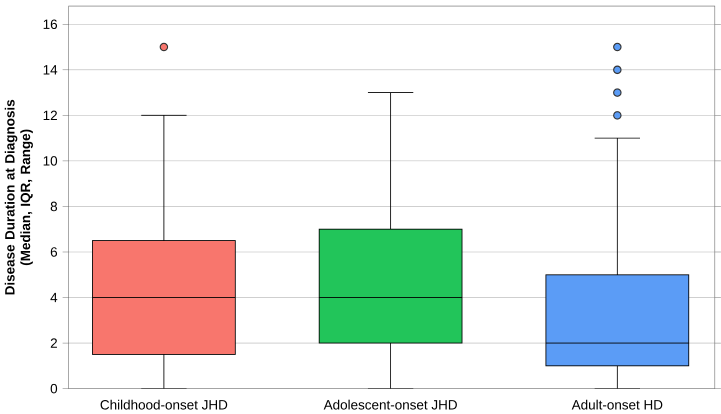  What do you see at coordinates (54, 297) in the screenshot?
I see `y-tick-label: 4` at bounding box center [54, 297].